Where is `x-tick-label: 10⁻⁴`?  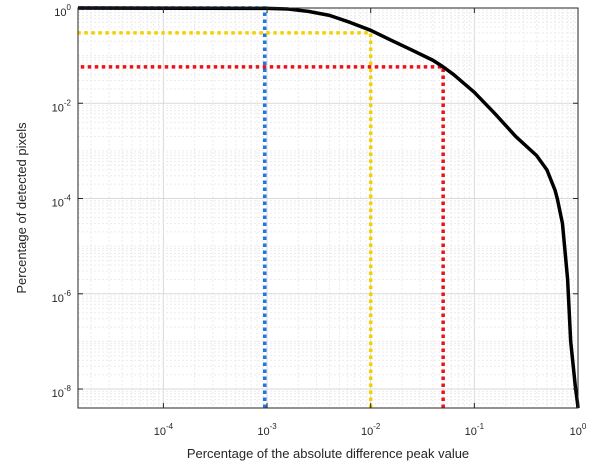 x-tick-label: 10⁻⁴ is located at coordinates (164, 430).